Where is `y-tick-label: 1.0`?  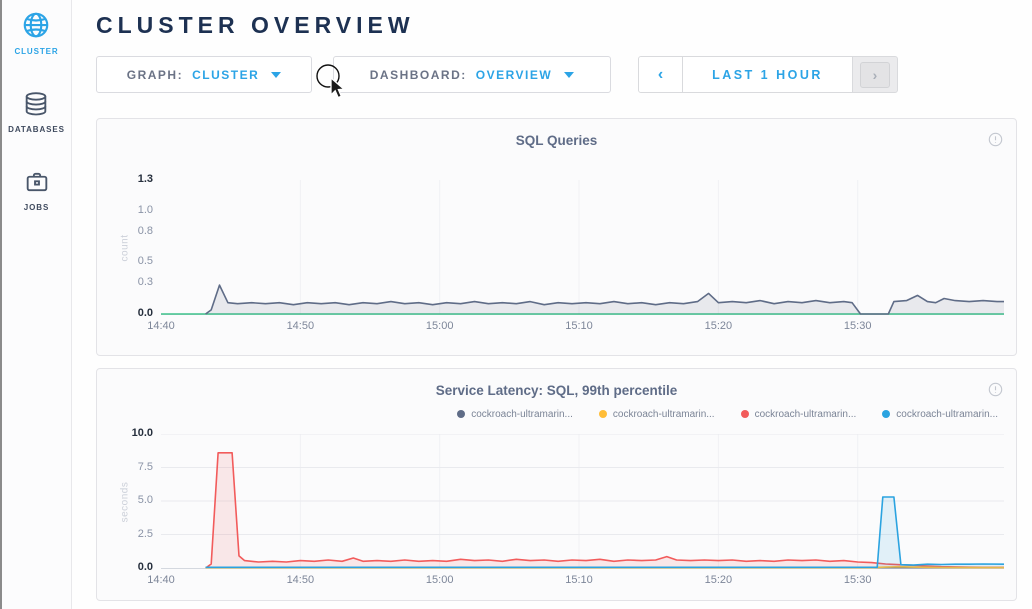 y-tick-label: 1.0 is located at coordinates (145, 209).